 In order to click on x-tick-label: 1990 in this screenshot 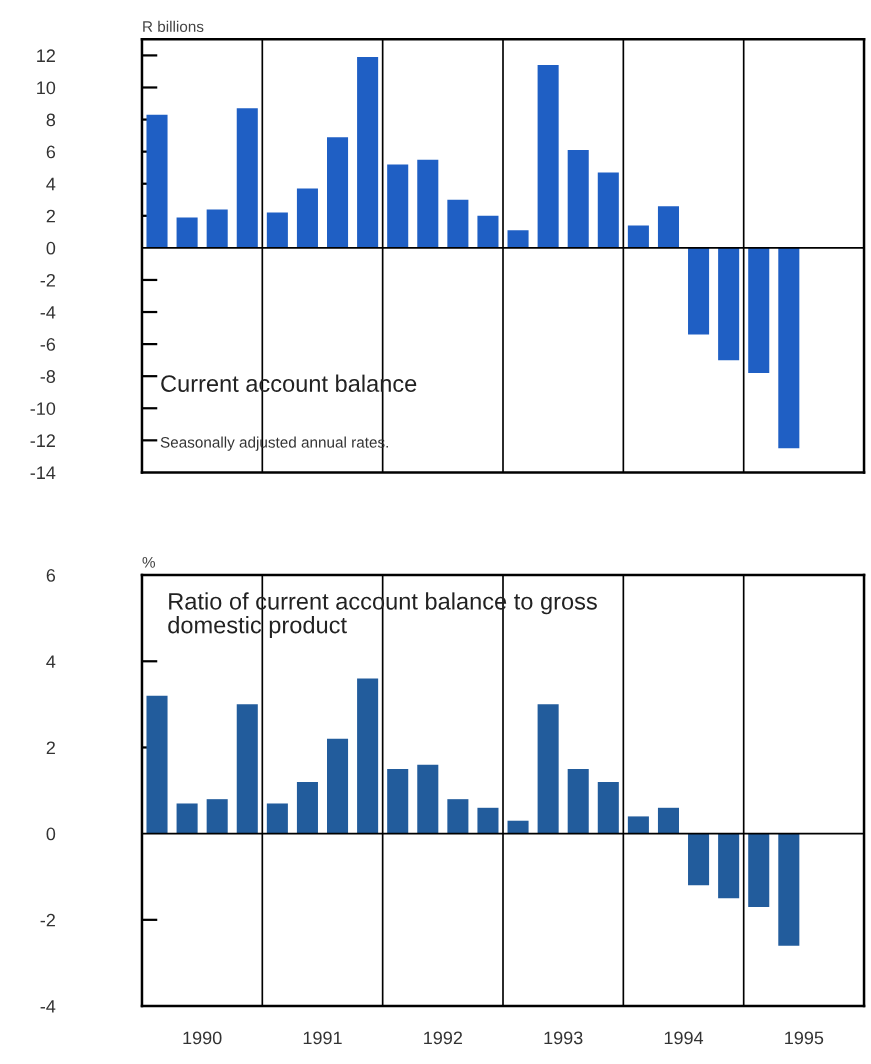, I will do `click(202, 1038)`.